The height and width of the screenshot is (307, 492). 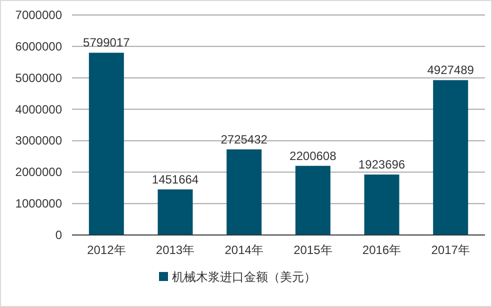 I want to click on y-tick-label: 7000000, so click(x=38, y=15).